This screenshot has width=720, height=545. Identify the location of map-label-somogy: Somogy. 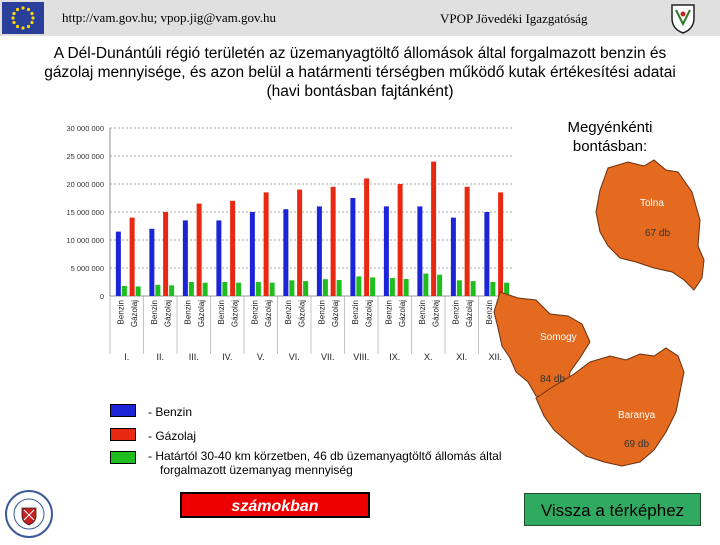
(558, 337).